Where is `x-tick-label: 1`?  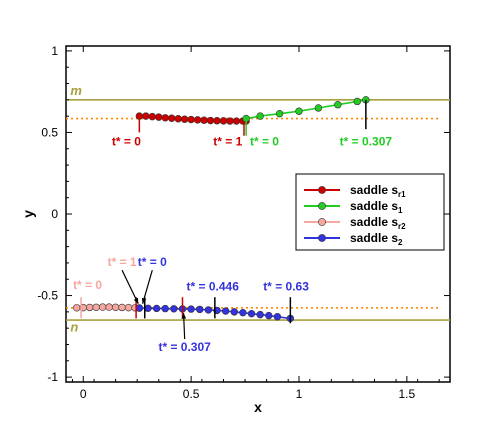
x-tick-label: 1 is located at coordinates (299, 394).